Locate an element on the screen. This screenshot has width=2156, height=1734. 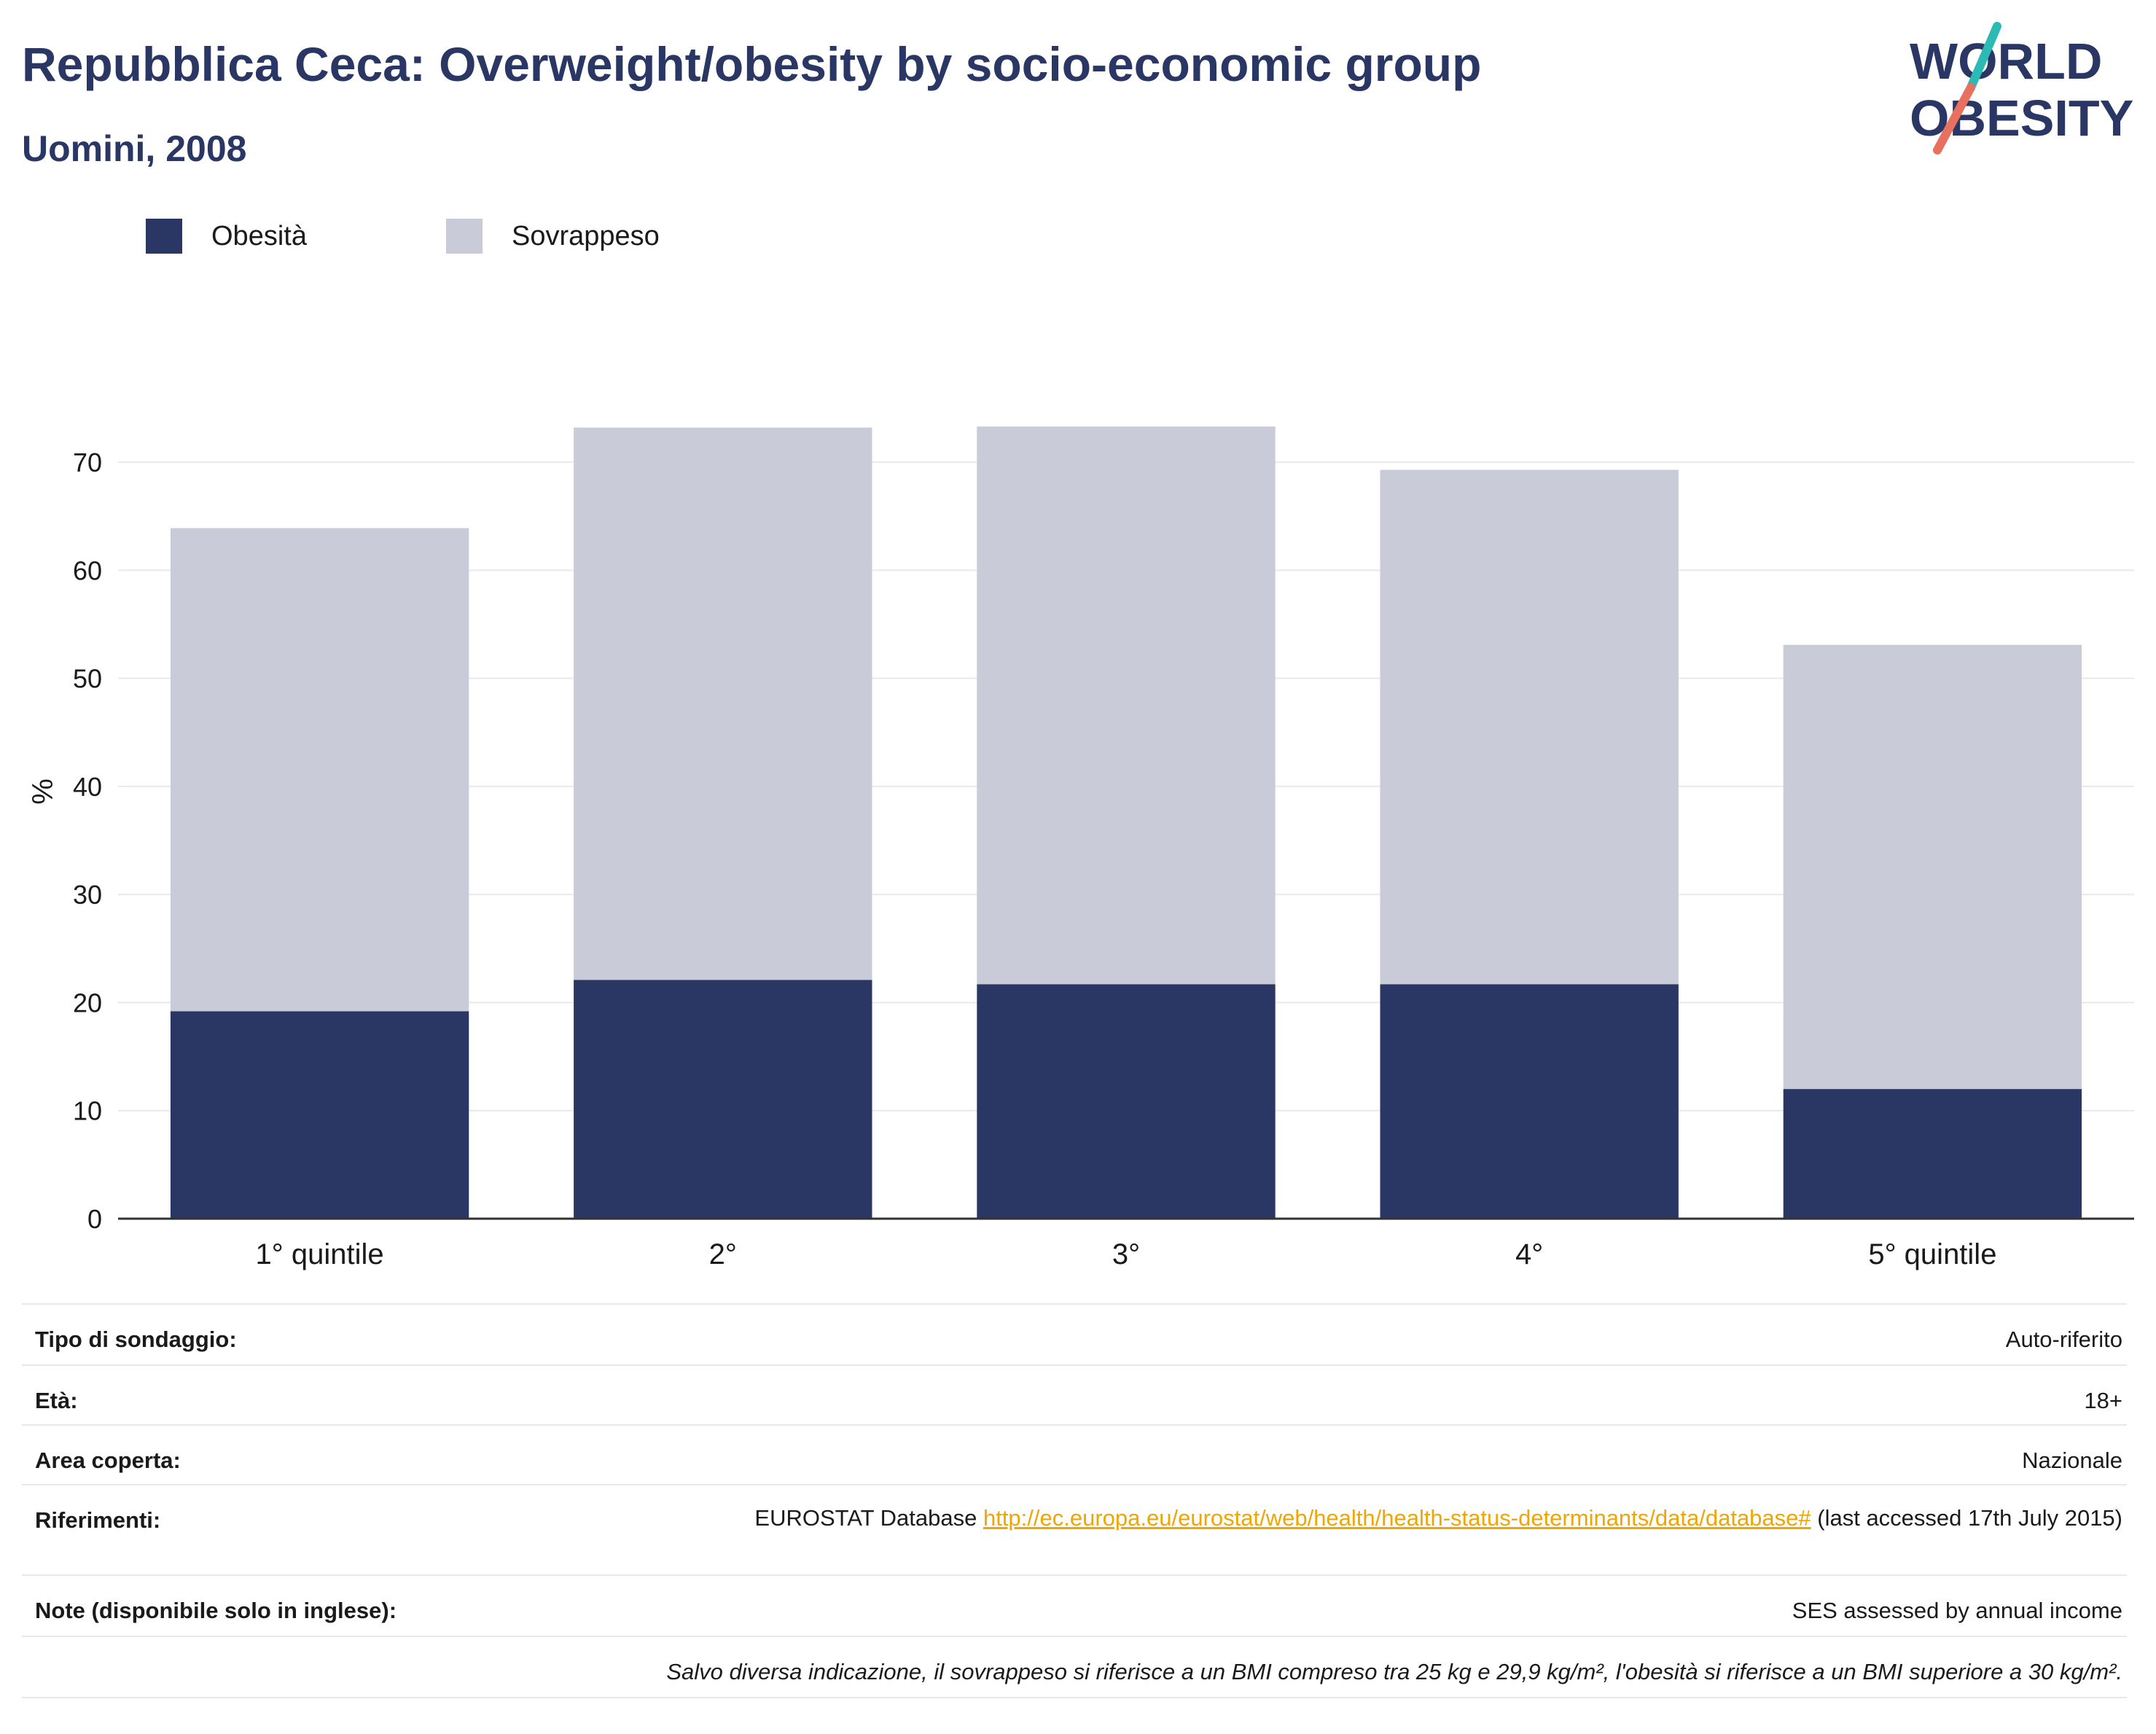
chart-subtitle: Uomini, 2008 is located at coordinates (134, 148).